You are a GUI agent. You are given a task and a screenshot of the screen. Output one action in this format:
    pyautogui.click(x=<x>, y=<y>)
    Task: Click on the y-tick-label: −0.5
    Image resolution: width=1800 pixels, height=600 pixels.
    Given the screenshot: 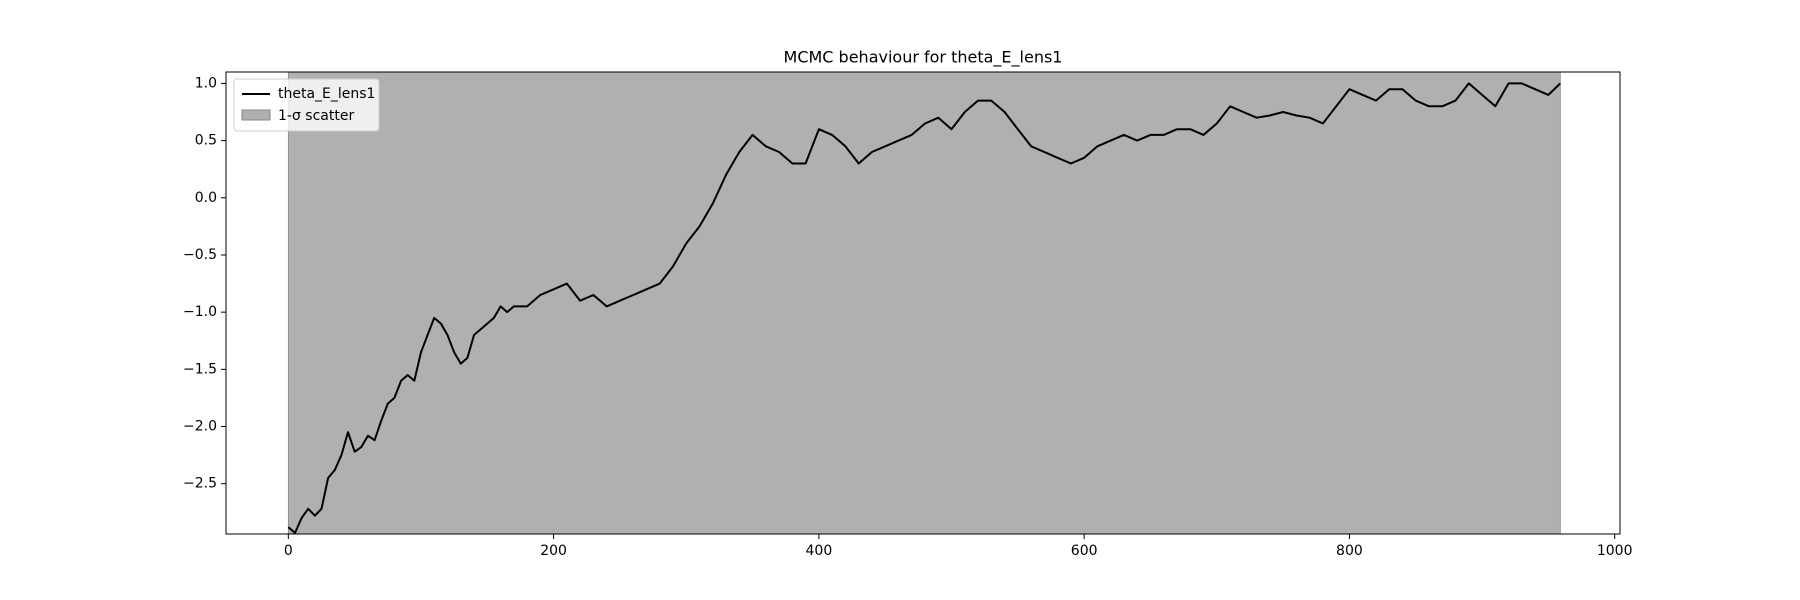 What is the action you would take?
    pyautogui.click(x=200, y=255)
    